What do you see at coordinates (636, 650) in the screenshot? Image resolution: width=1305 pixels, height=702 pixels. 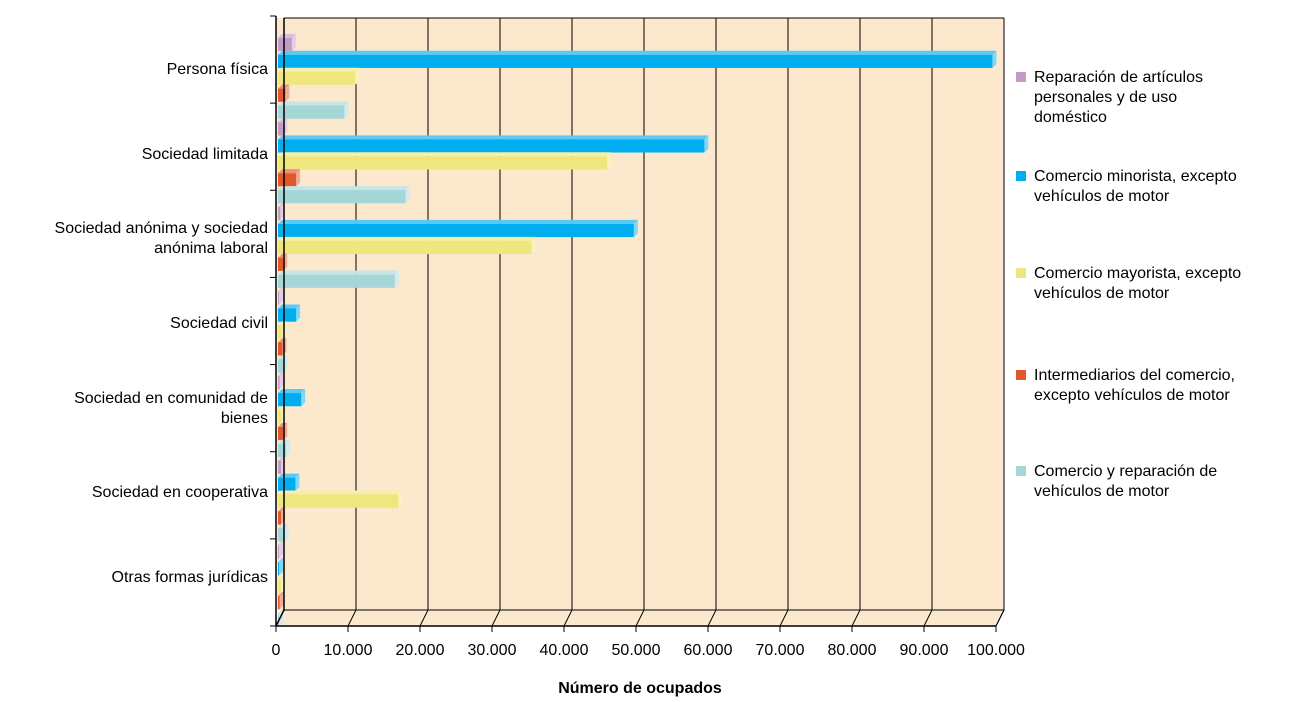 I see `x-tick-label: 50.000` at bounding box center [636, 650].